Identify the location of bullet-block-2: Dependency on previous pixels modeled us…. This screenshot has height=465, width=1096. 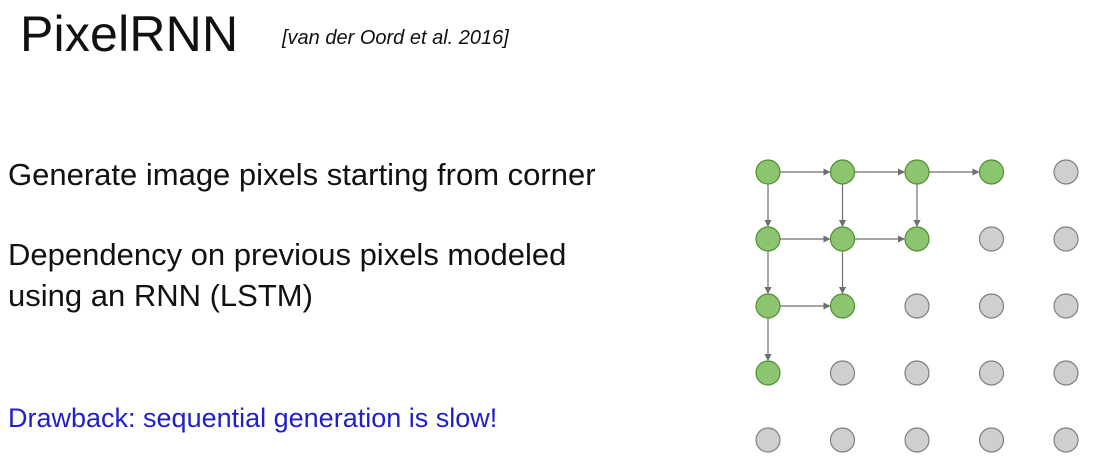
(287, 275).